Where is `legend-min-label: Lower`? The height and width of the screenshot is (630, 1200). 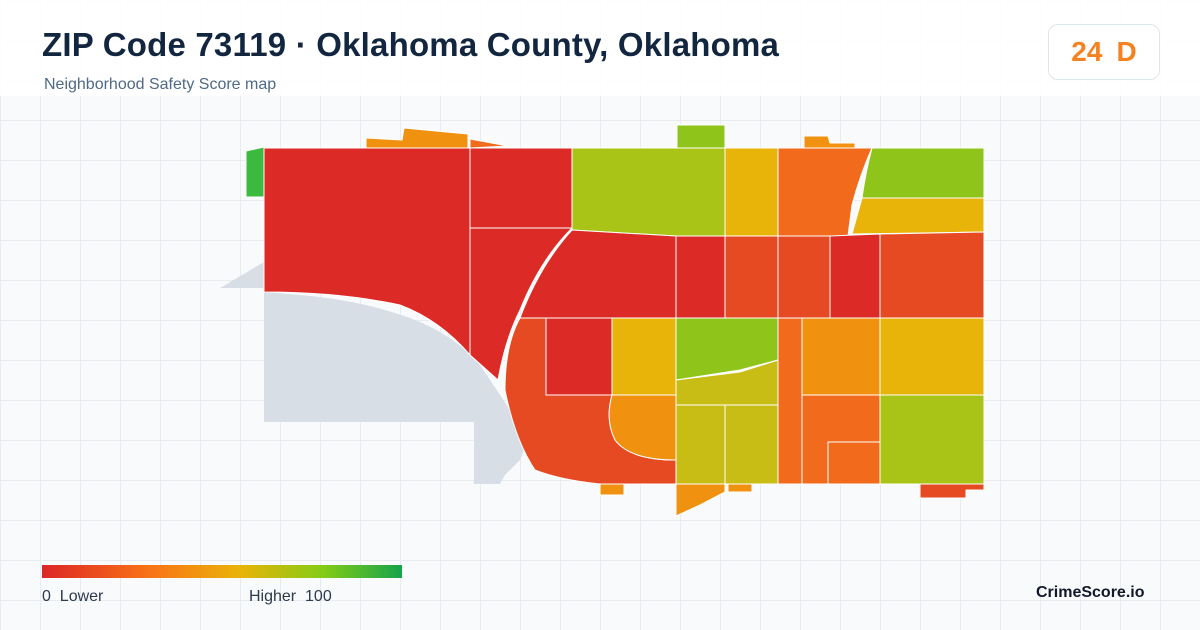 legend-min-label: Lower is located at coordinates (81, 596).